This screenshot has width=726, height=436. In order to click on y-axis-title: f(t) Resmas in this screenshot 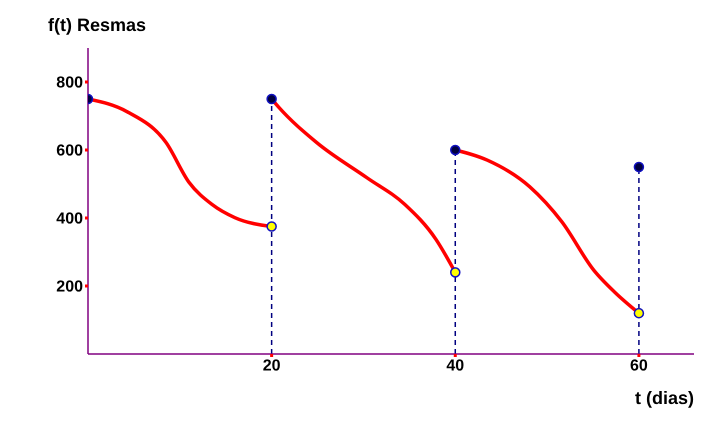, I will do `click(97, 24)`.